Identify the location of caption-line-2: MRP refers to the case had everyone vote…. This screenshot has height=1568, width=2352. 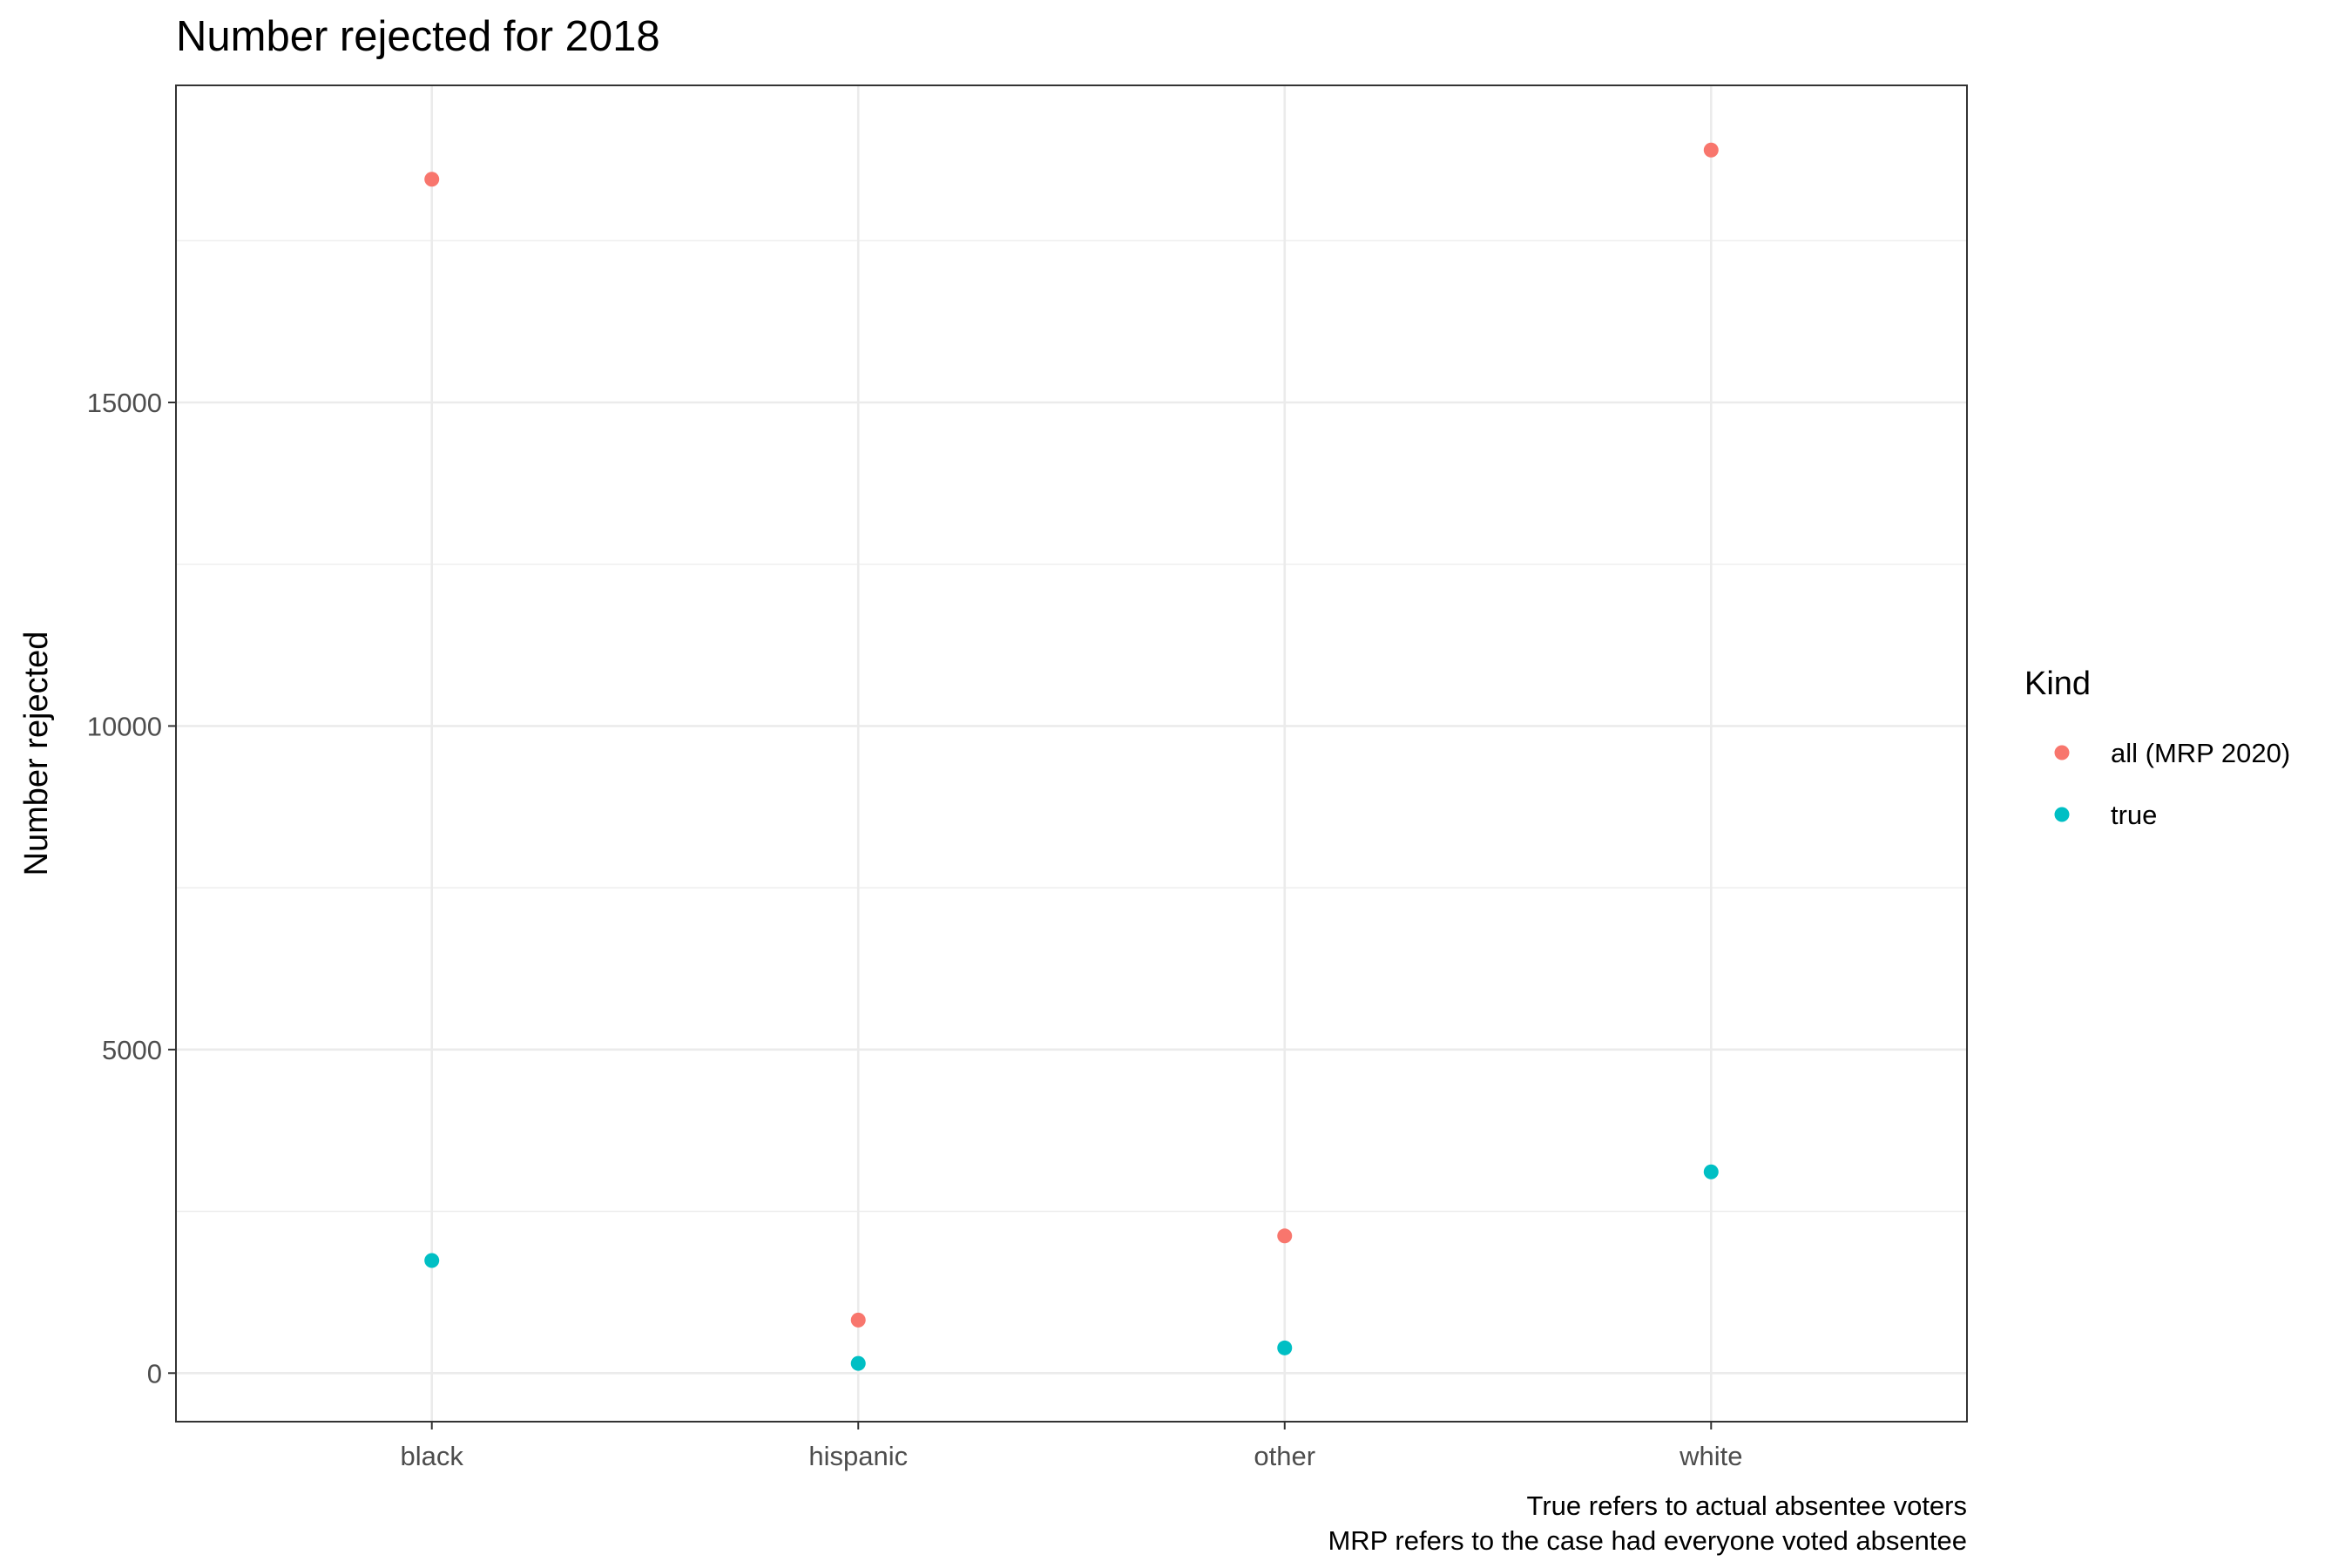
(1647, 1540).